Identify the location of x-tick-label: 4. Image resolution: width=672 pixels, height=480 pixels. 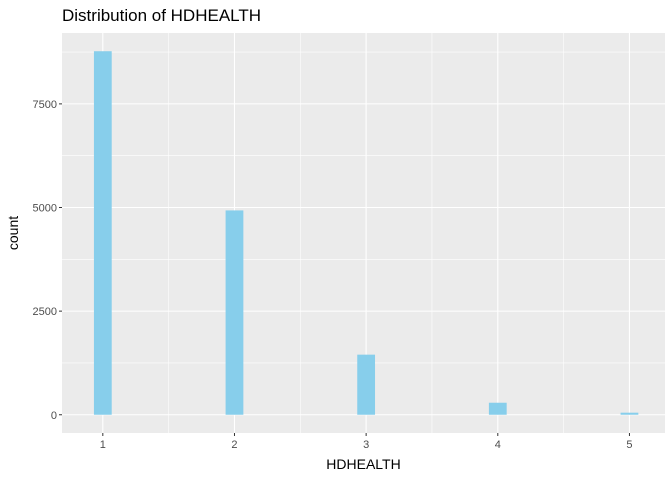
(498, 445).